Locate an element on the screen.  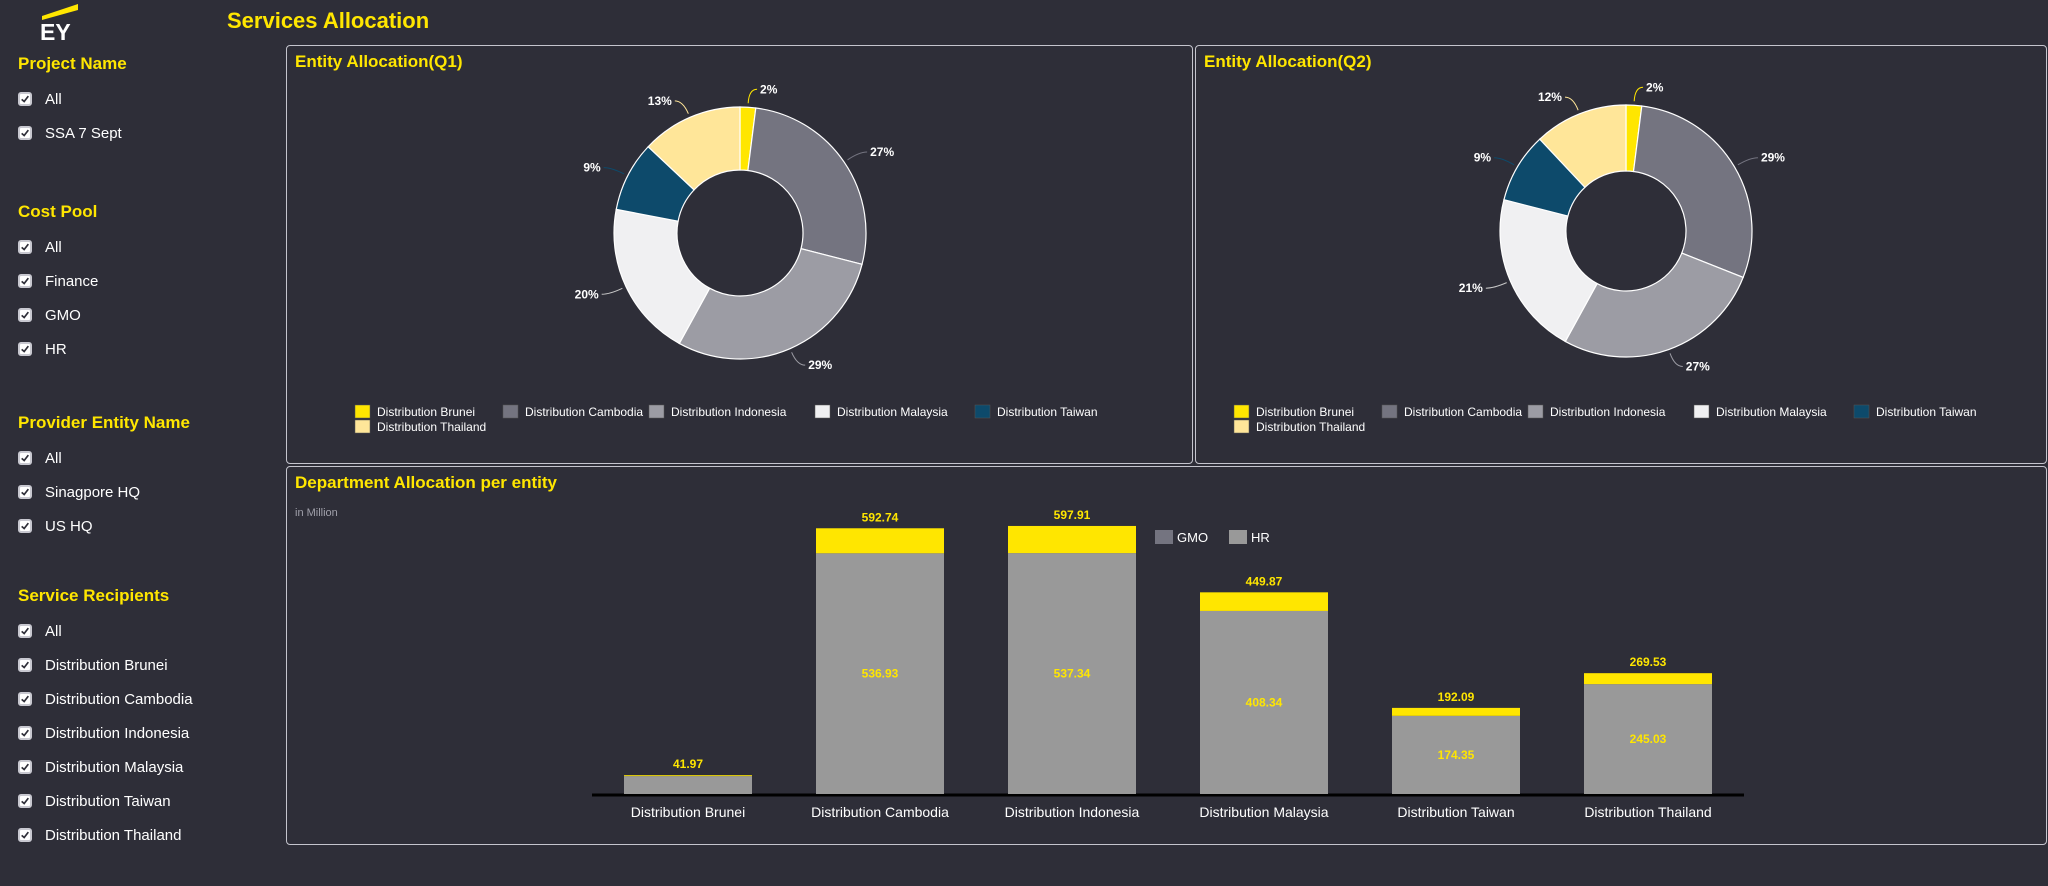
filter-item: US HQ is located at coordinates (148, 526).